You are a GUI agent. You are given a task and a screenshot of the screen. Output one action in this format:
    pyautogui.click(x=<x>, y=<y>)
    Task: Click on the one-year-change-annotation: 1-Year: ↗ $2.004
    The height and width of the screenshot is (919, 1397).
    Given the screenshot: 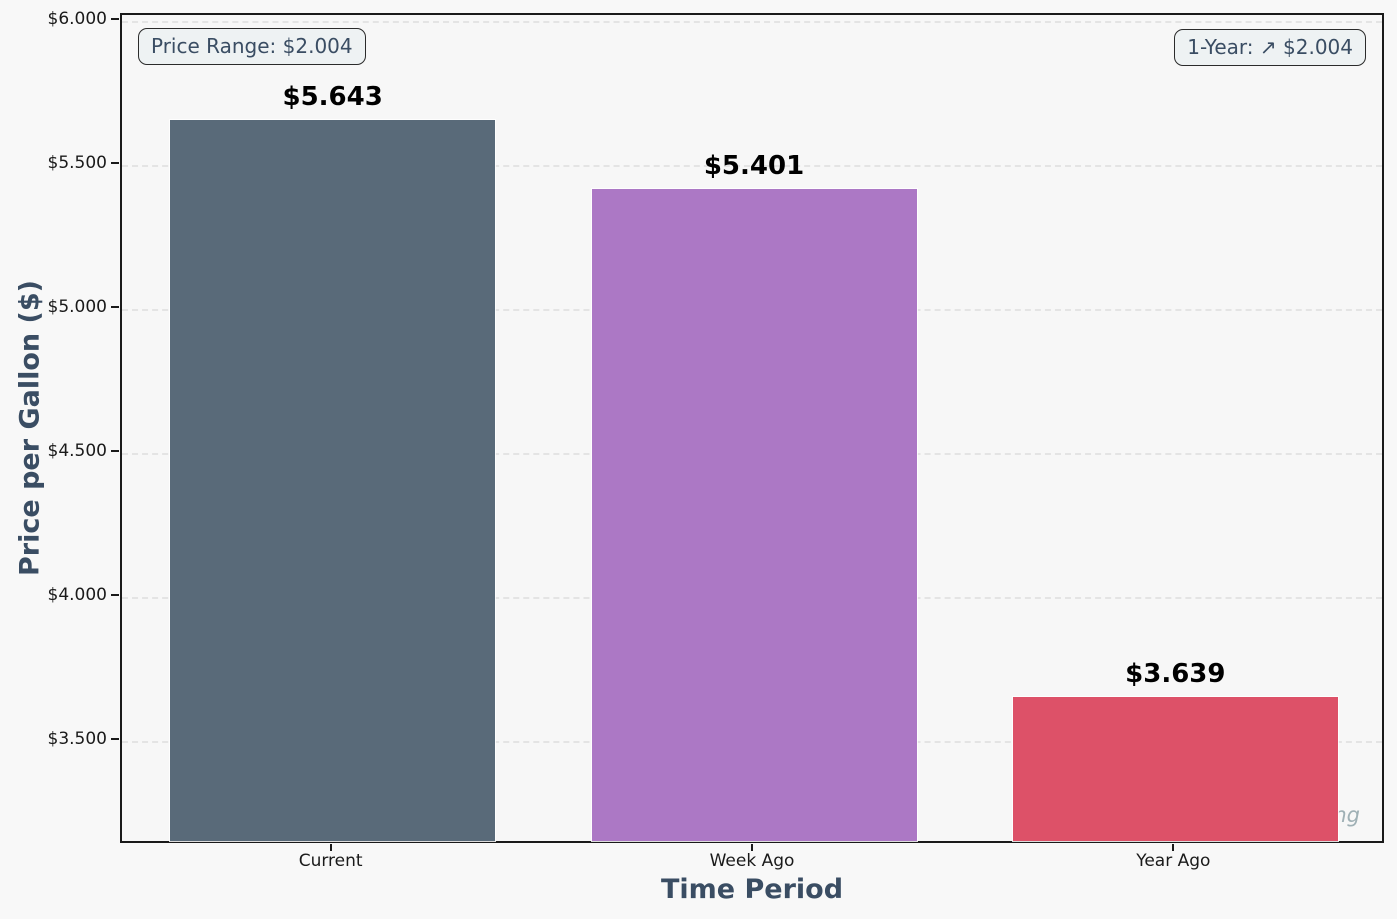 What is the action you would take?
    pyautogui.click(x=1270, y=47)
    